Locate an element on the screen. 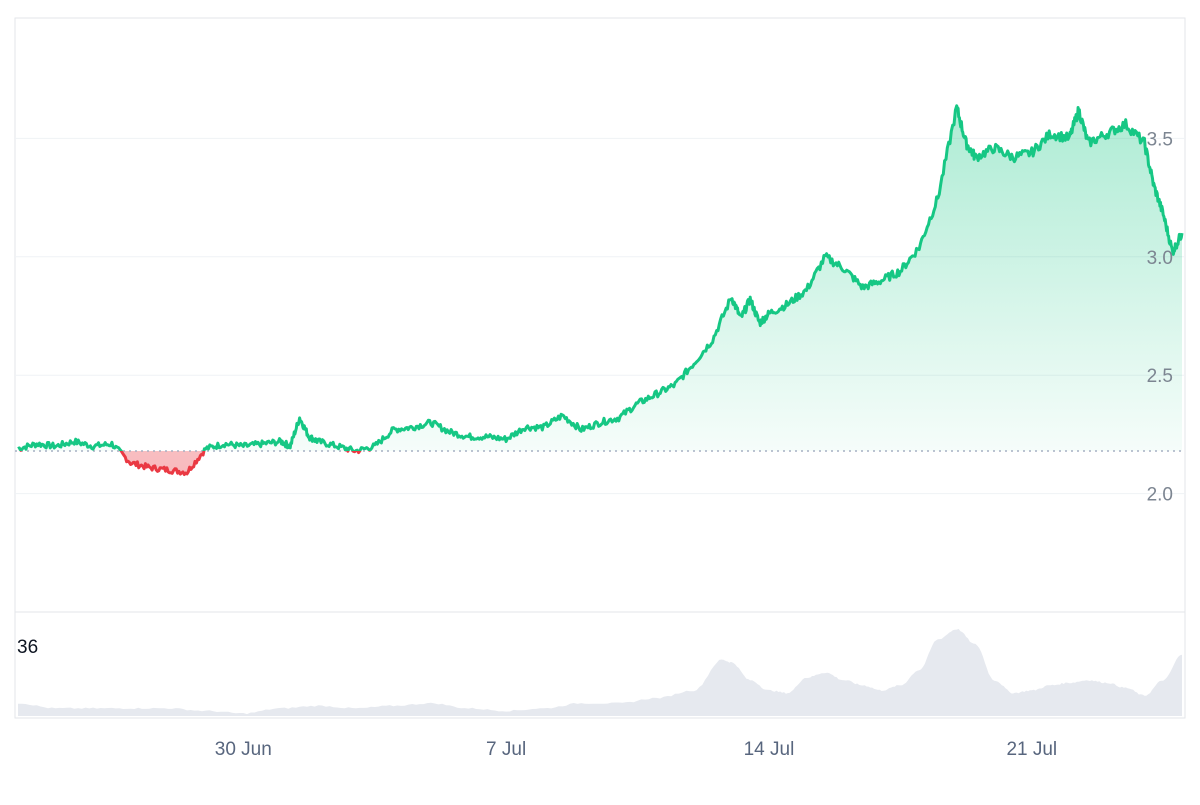 This screenshot has width=1200, height=805. x-tick-label: 7 Jul is located at coordinates (506, 749).